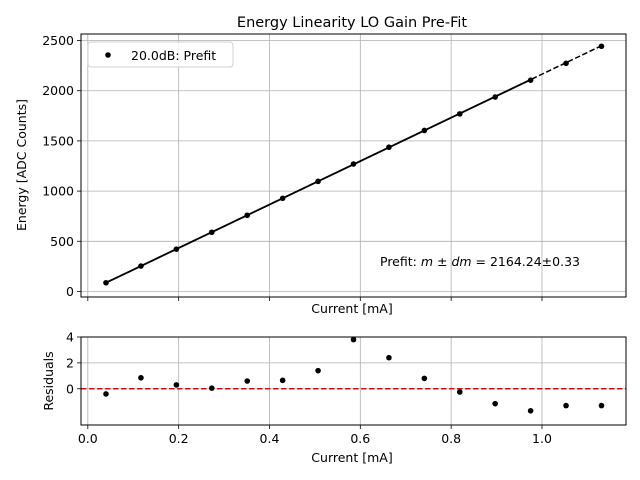 The image size is (640, 480). I want to click on legend-box, so click(160, 54).